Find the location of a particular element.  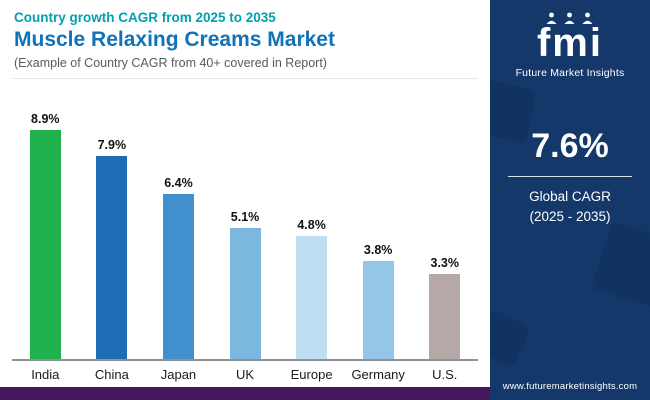

bar-group-japan: 6.4% is located at coordinates (178, 267).